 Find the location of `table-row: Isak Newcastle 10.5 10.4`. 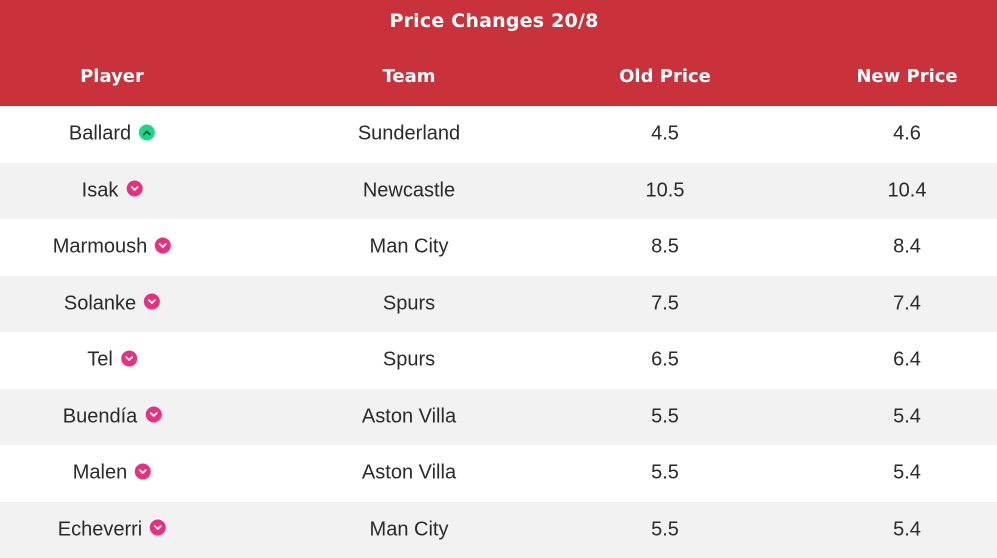

table-row: Isak Newcastle 10.5 10.4 is located at coordinates (498, 191).